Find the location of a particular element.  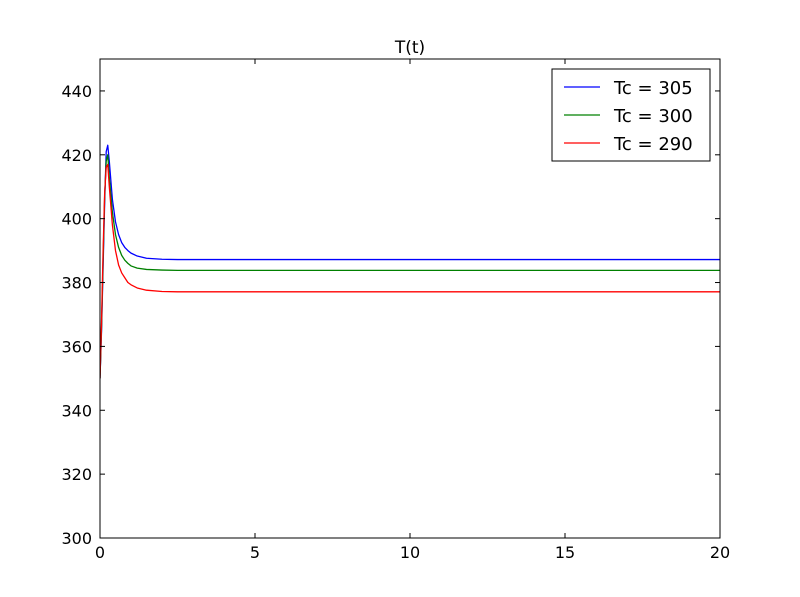

legend-label: Tc = 305 is located at coordinates (653, 88).